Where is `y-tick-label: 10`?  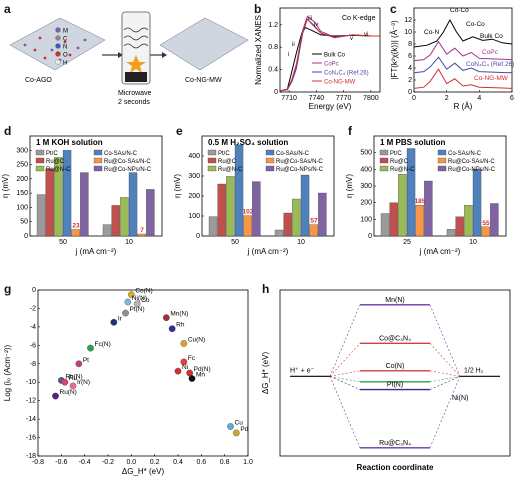
y-tick-label: 10 is located at coordinates (408, 32).